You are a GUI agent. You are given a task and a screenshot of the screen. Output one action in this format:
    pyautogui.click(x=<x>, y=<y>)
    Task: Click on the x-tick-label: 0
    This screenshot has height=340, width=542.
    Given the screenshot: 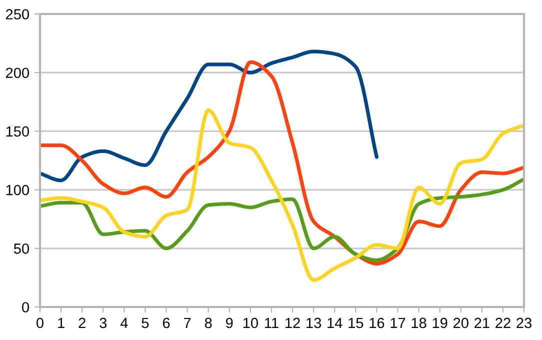 What is the action you would take?
    pyautogui.click(x=40, y=323)
    